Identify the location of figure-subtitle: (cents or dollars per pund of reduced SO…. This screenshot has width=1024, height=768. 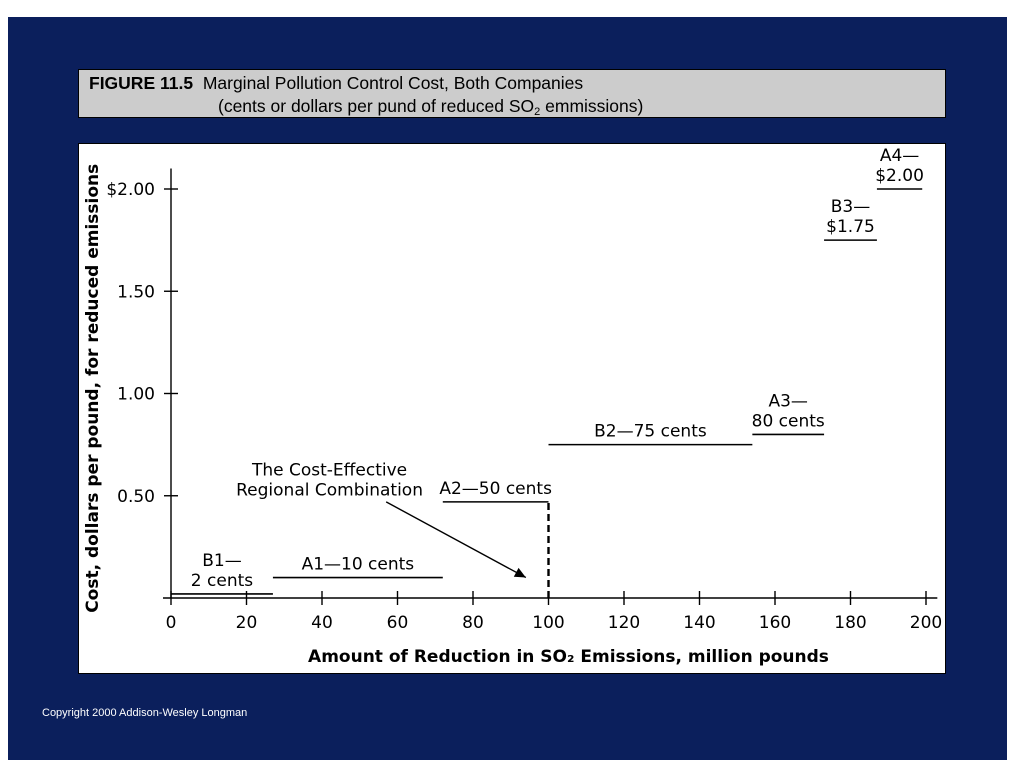
(430, 107).